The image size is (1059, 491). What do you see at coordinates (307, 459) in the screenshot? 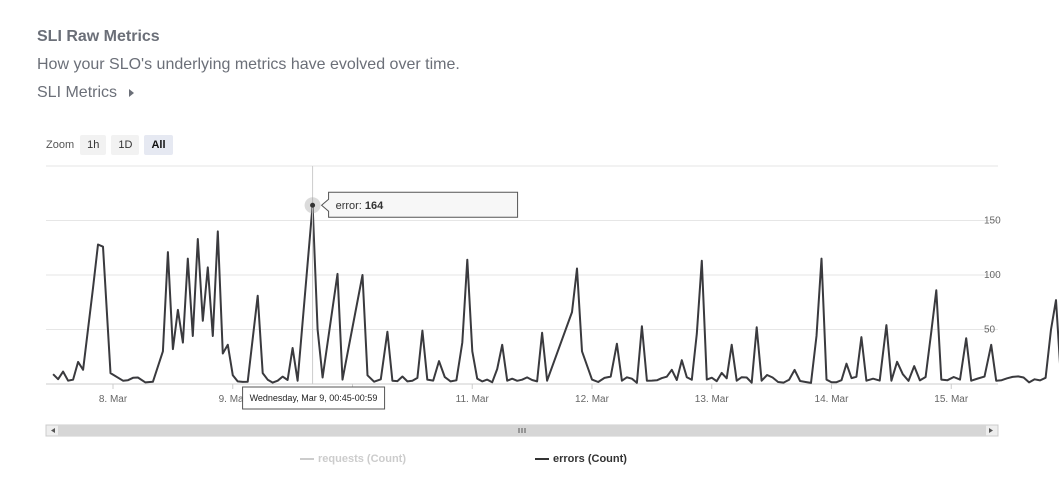
I see `legend-swatch-requests` at bounding box center [307, 459].